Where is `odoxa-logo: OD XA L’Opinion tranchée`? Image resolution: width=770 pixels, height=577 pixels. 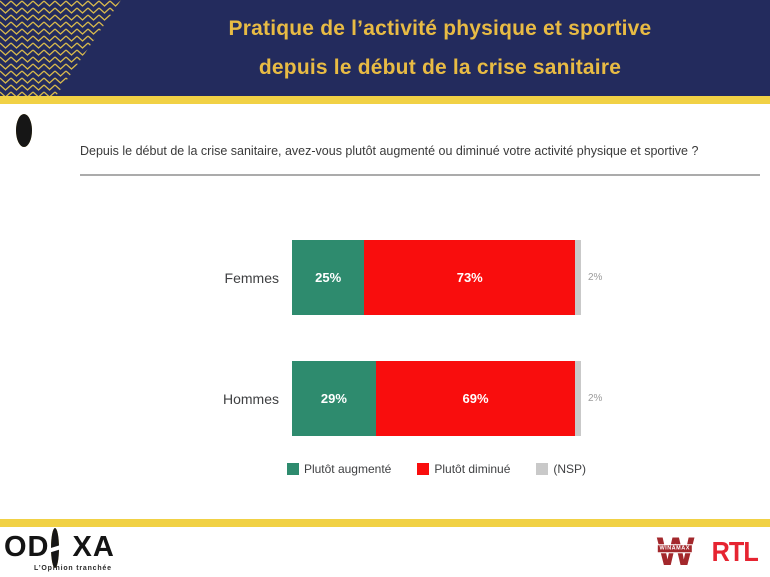 odoxa-logo: OD XA L’Opinion tranchée is located at coordinates (59, 550).